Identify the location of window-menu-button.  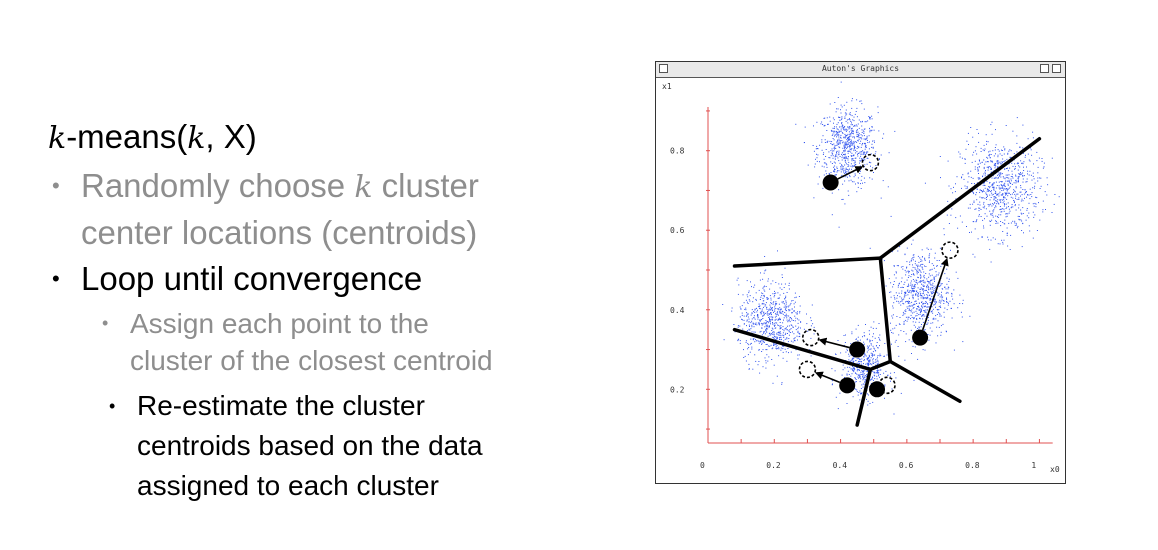
(663, 68).